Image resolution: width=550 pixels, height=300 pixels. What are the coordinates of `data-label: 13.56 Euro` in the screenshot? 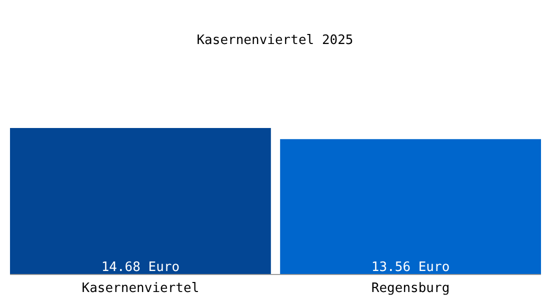 It's located at (410, 267).